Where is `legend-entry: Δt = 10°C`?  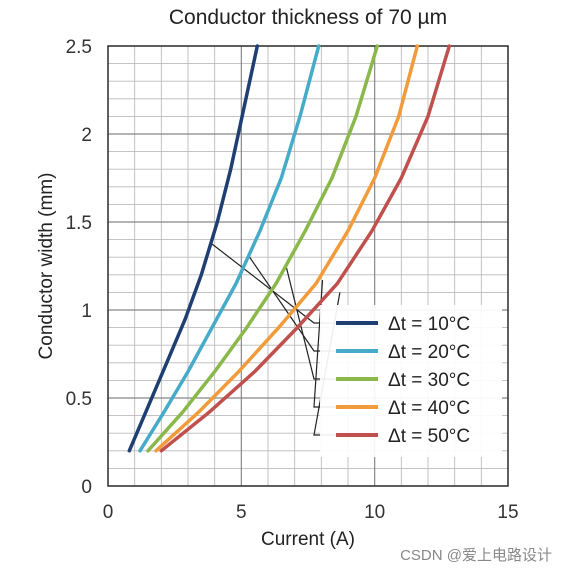
legend-entry: Δt = 10°C is located at coordinates (429, 324).